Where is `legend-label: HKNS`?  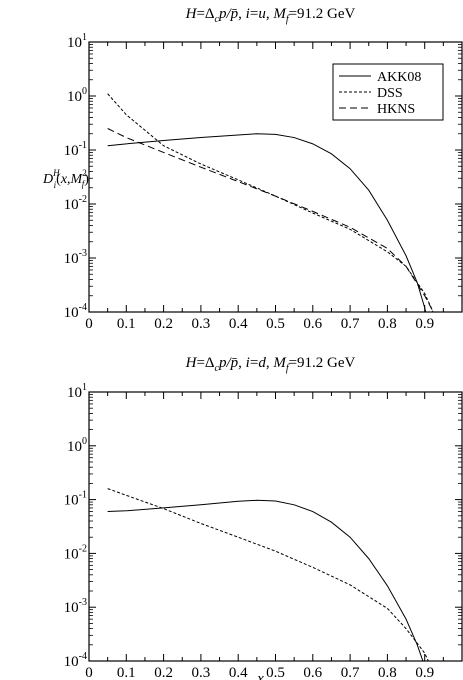
legend-label: HKNS is located at coordinates (396, 109).